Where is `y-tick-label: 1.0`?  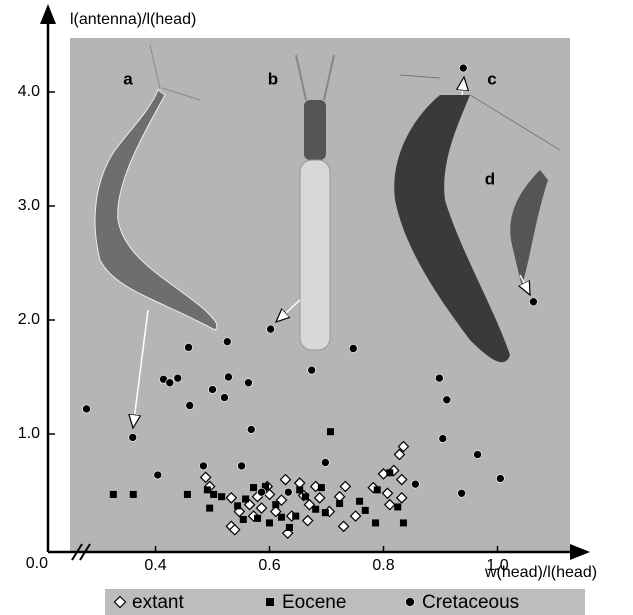 y-tick-label: 1.0 is located at coordinates (29, 433).